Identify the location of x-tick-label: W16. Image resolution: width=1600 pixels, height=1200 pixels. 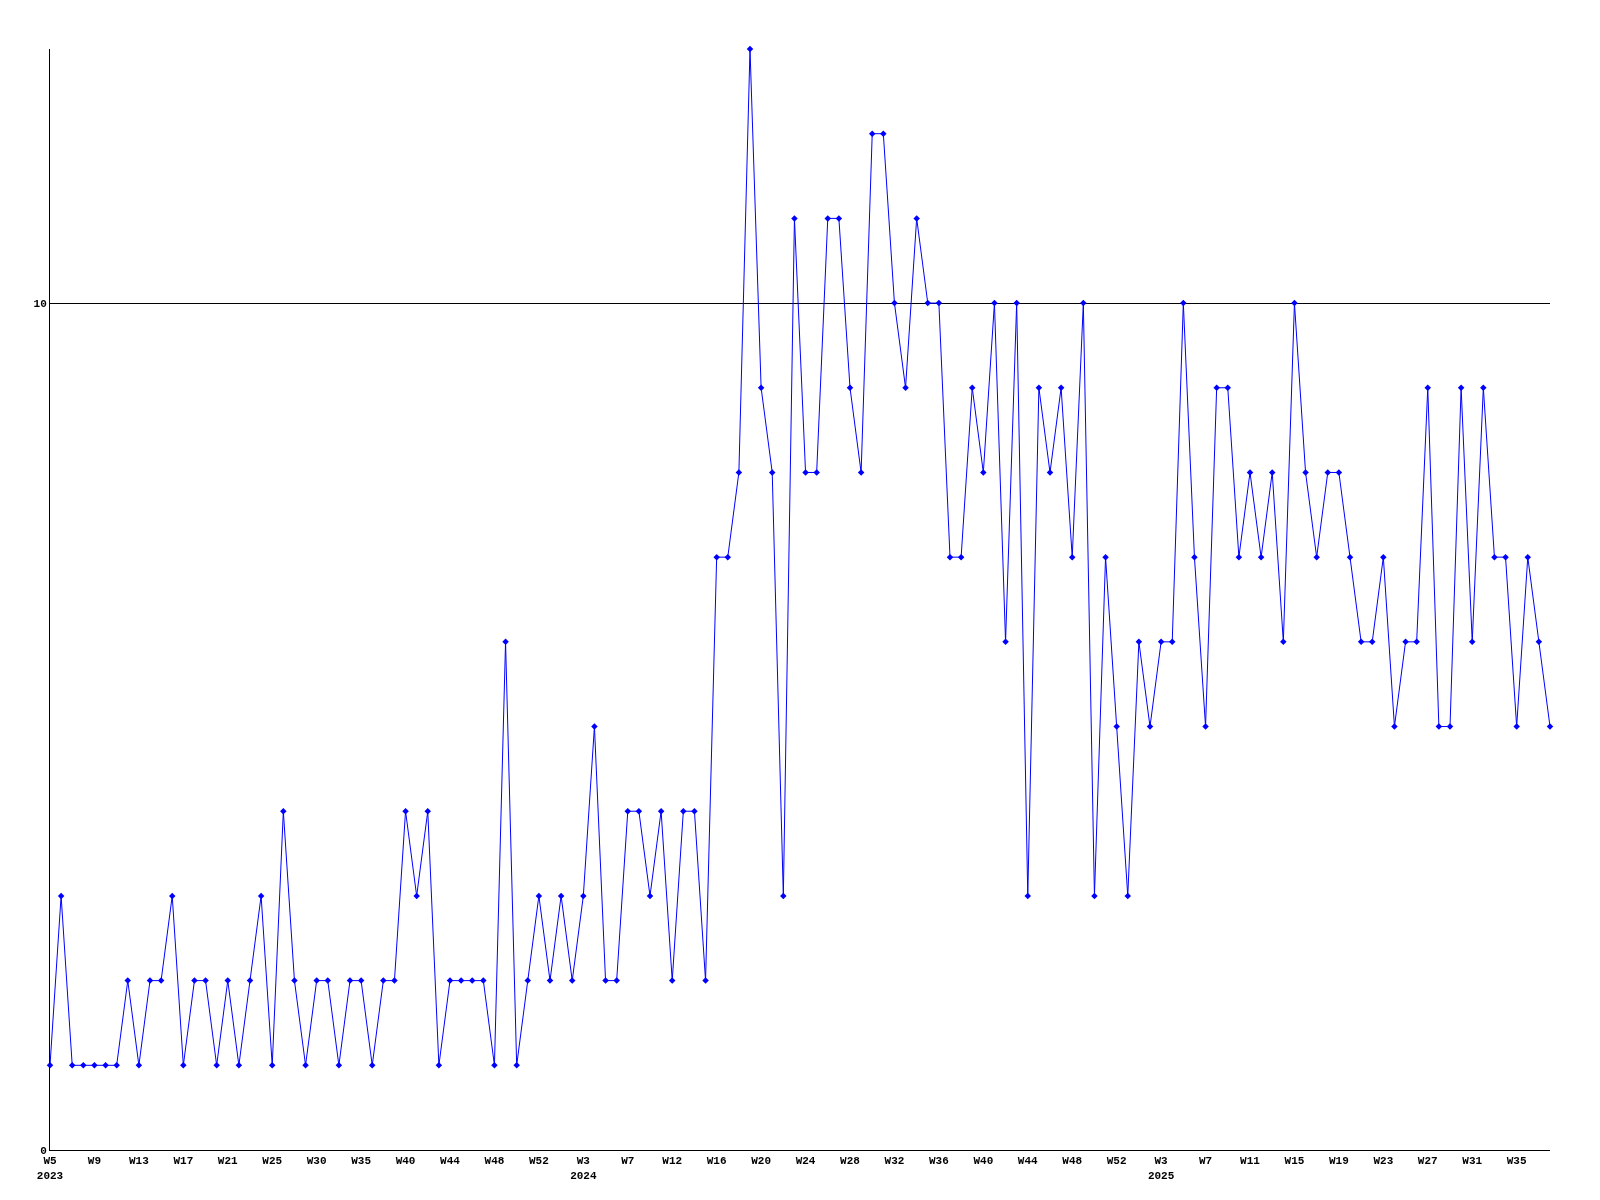
(716, 1161).